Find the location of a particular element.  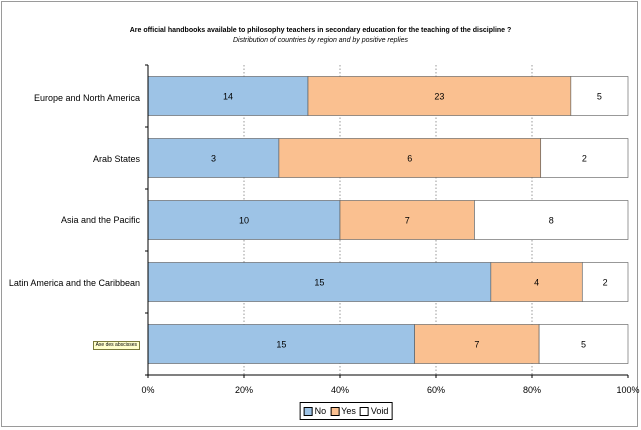

x-tick-label-60: 60% is located at coordinates (436, 390).